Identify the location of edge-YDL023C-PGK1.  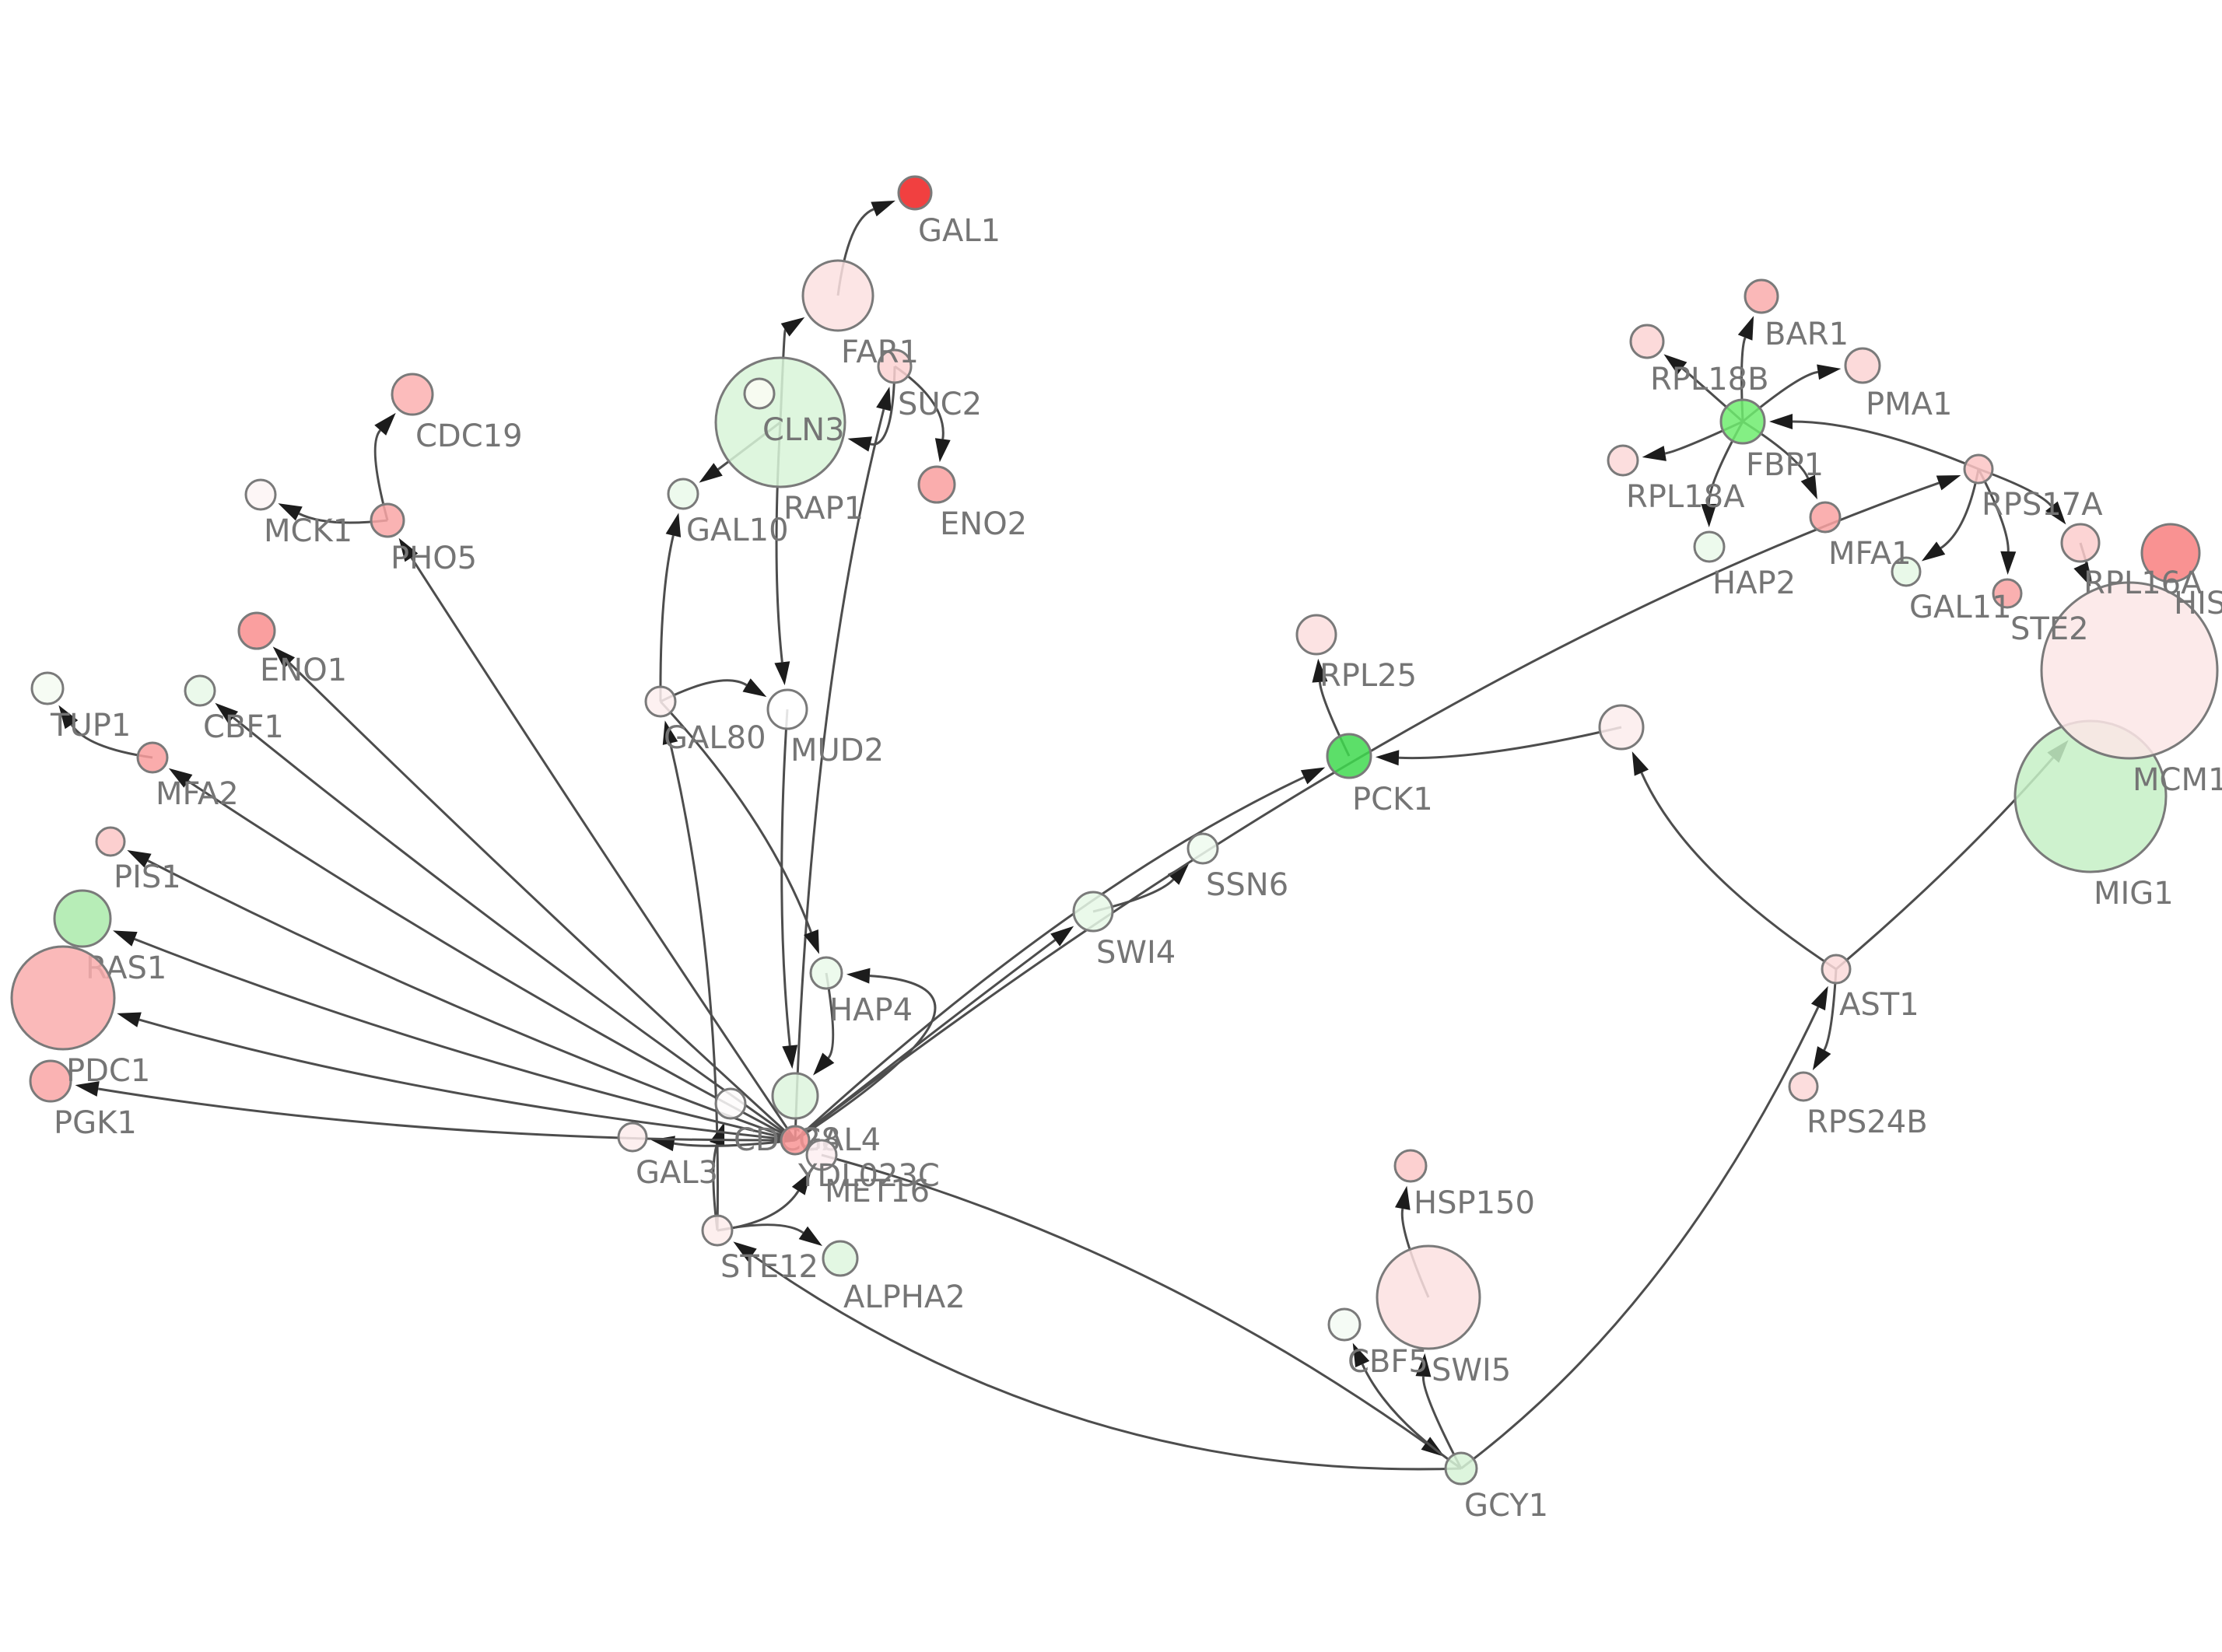
(446, 1115).